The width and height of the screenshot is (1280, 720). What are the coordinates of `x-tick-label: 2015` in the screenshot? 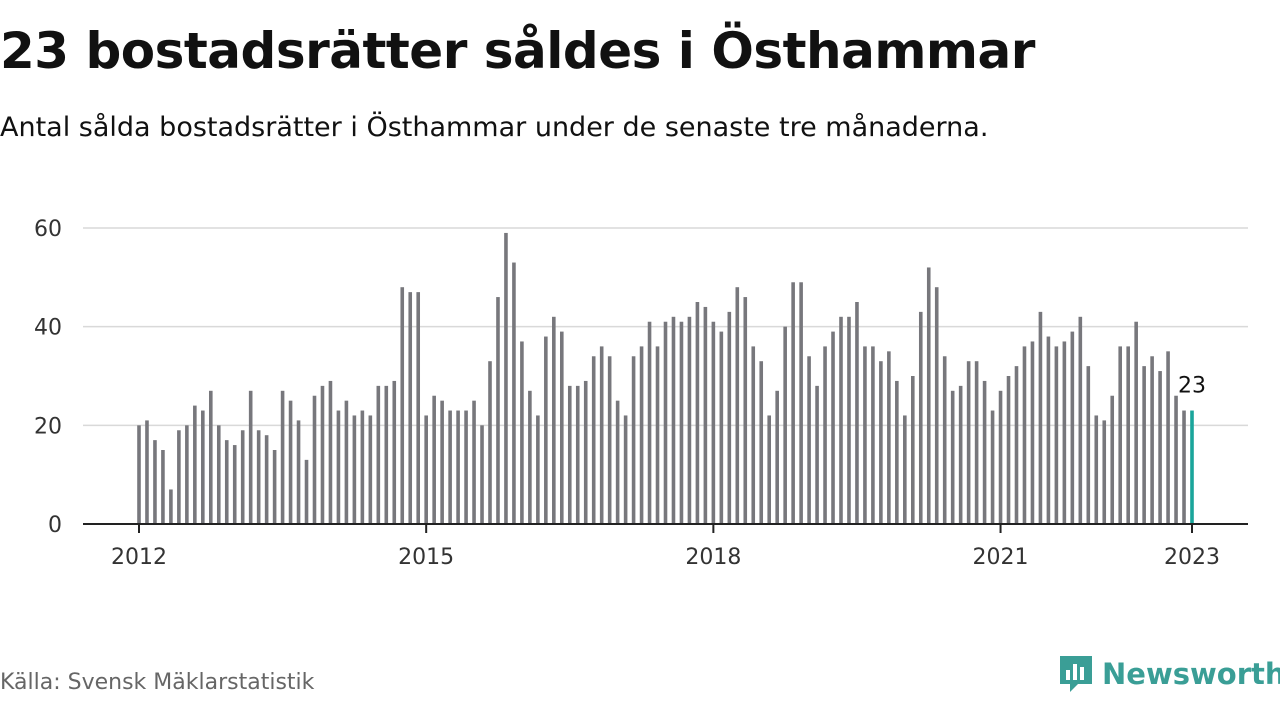 It's located at (426, 557).